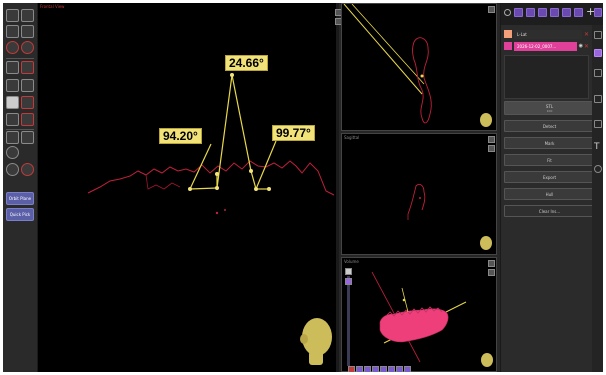 Image resolution: width=606 pixels, height=375 pixels. What do you see at coordinates (351, 369) in the screenshot?
I see `record-icon` at bounding box center [351, 369].